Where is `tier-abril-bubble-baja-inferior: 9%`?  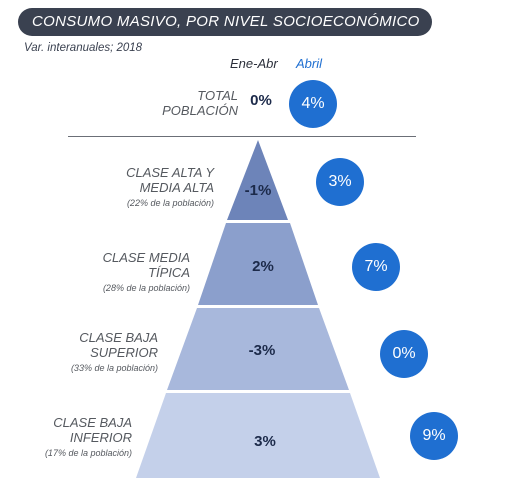 tier-abril-bubble-baja-inferior: 9% is located at coordinates (434, 436).